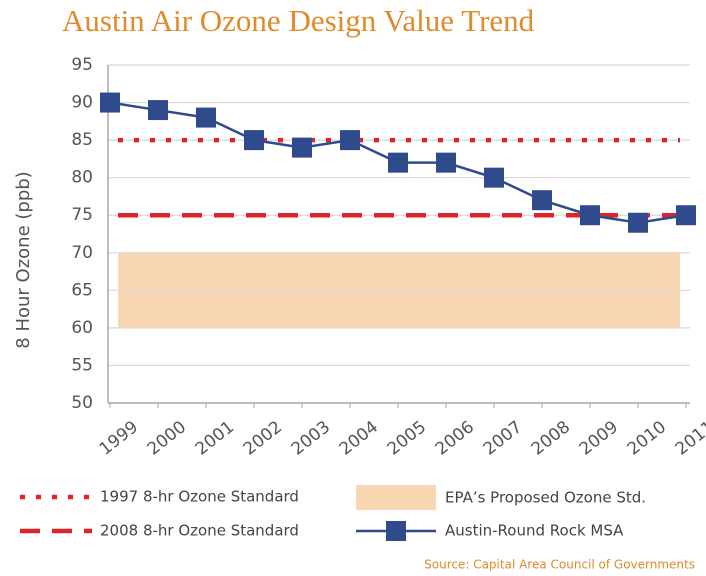 The height and width of the screenshot is (576, 706). I want to click on x-tick-label: 2005, so click(407, 438).